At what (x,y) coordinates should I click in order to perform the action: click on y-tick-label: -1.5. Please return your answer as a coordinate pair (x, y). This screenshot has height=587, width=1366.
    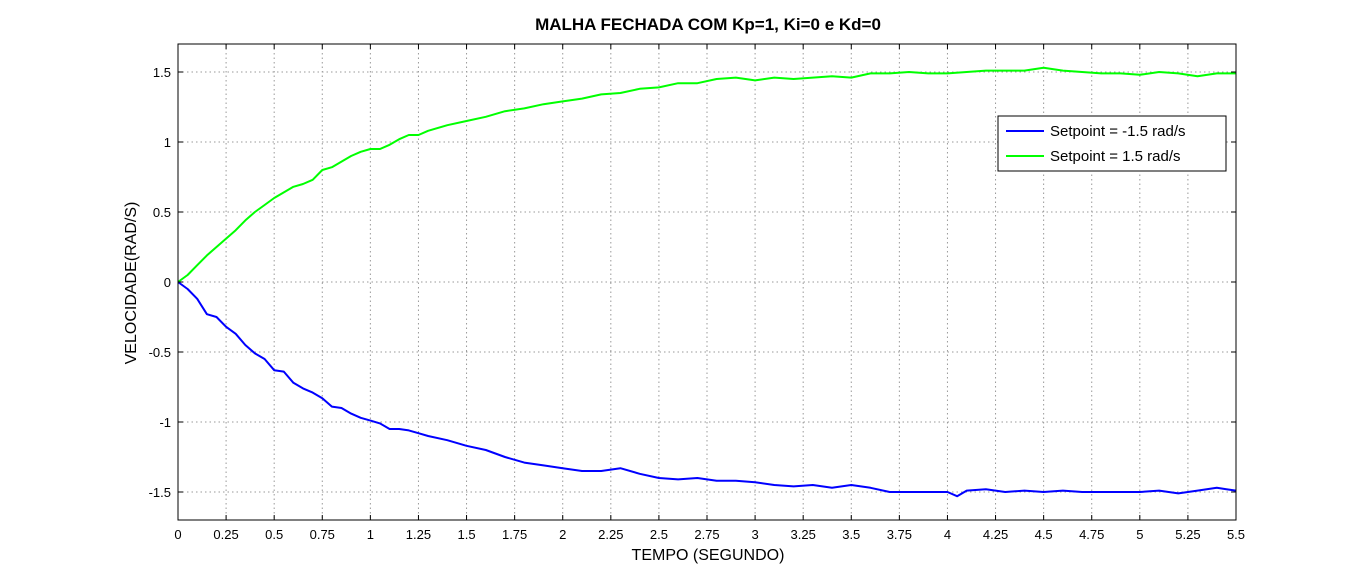
    Looking at the image, I should click on (160, 492).